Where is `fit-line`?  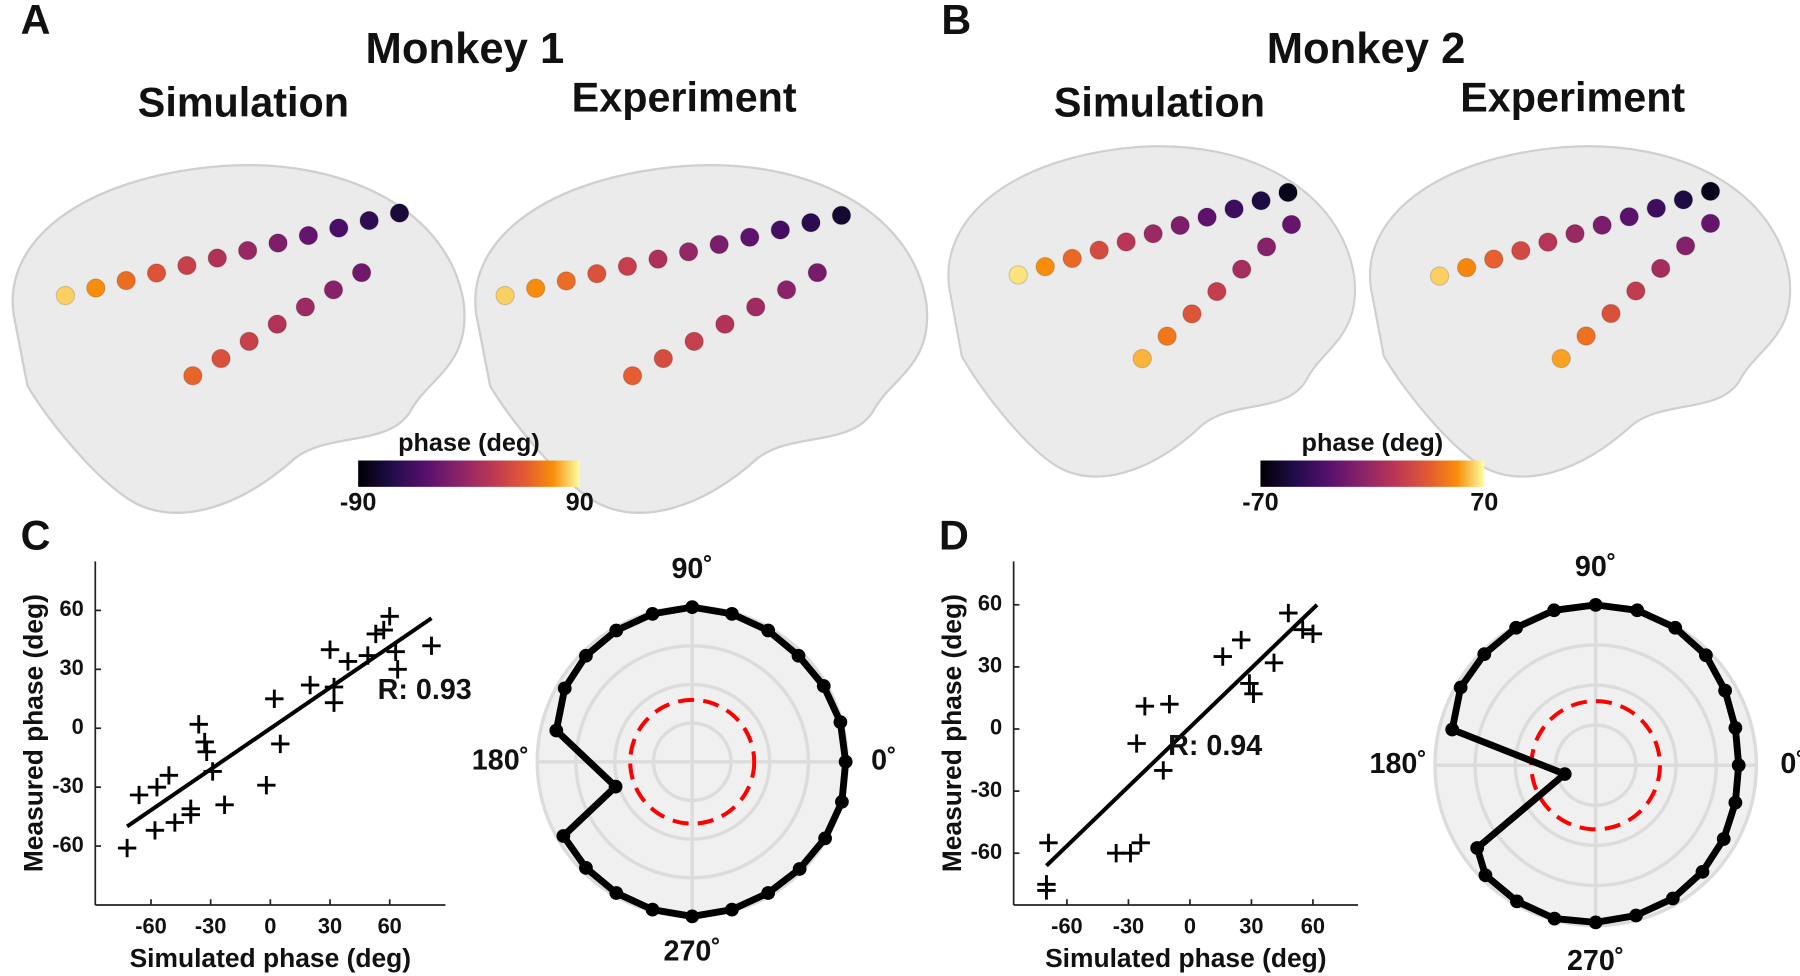
fit-line is located at coordinates (1182, 735).